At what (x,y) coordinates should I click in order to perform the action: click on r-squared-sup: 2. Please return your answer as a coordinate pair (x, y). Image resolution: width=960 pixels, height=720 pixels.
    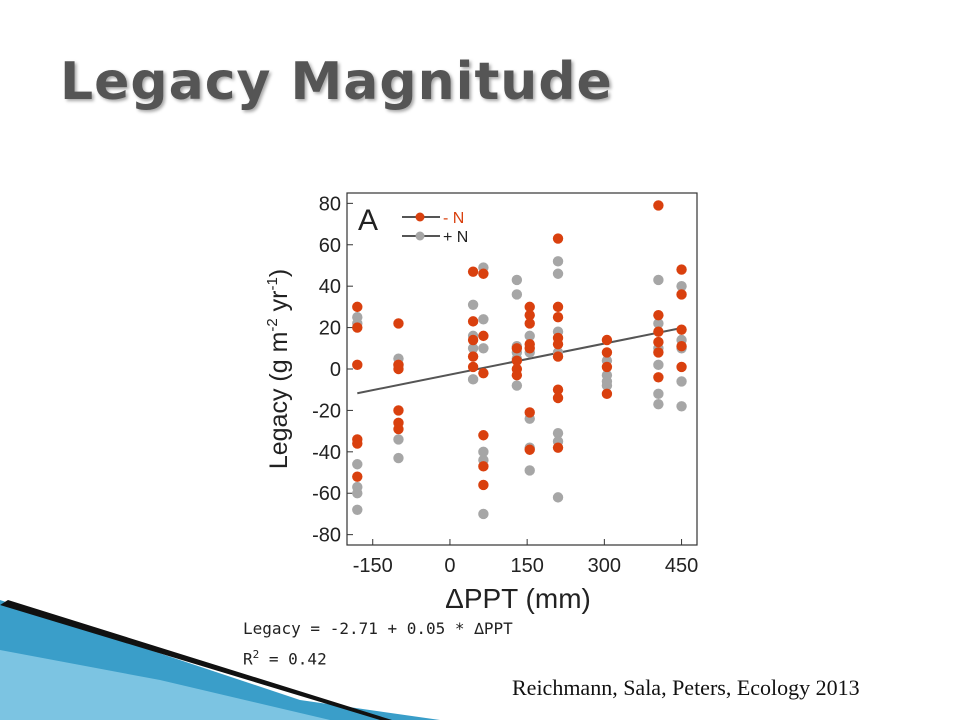
    Looking at the image, I should click on (256, 654).